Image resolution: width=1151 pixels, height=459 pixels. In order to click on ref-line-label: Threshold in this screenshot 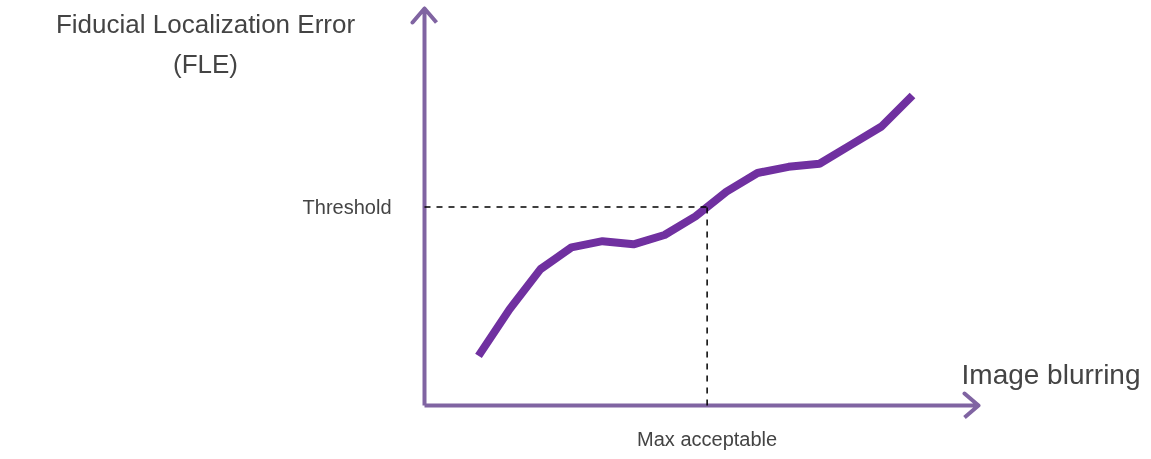, I will do `click(347, 207)`.